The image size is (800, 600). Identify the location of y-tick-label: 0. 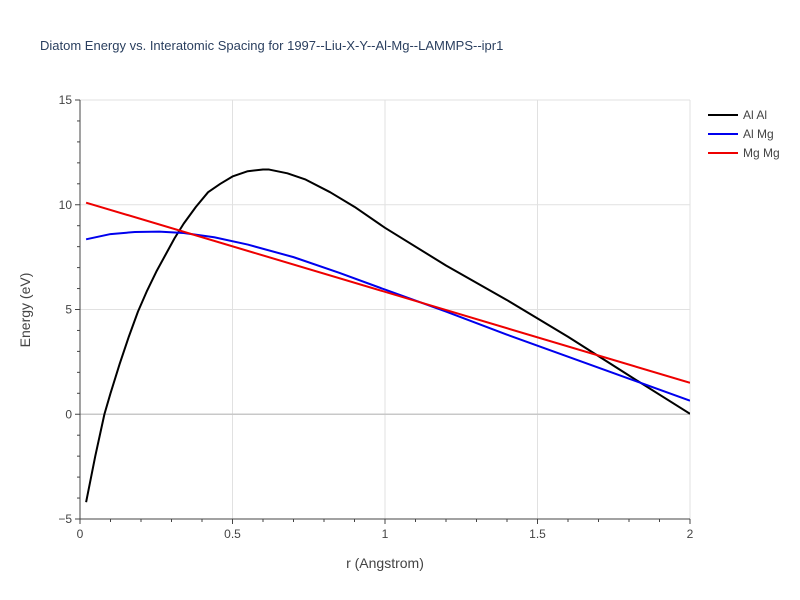
(68, 414).